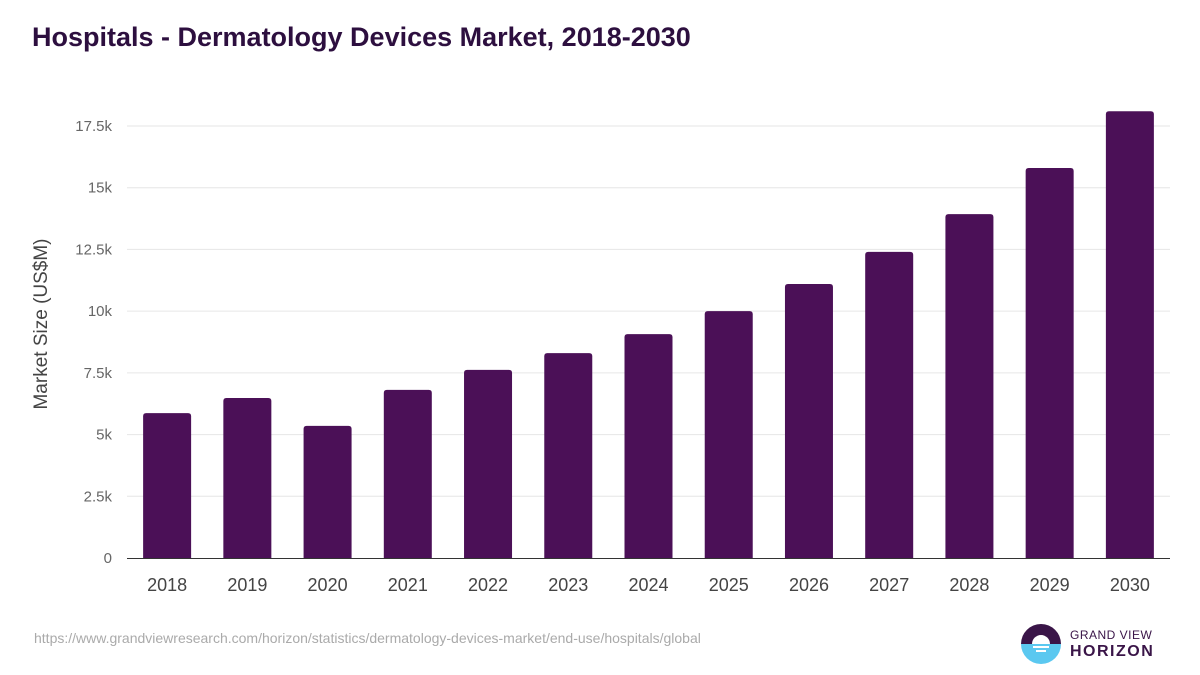  Describe the element at coordinates (1111, 634) in the screenshot. I see `logo-line1: GRAND VIEW` at that location.